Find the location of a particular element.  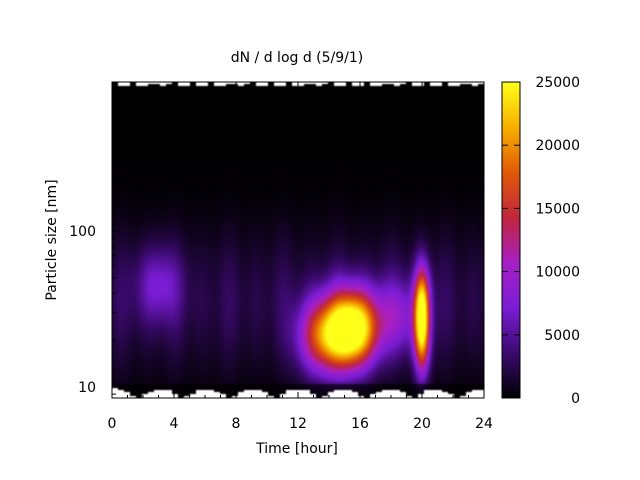

y-tick-label: 100 is located at coordinates (82, 232).